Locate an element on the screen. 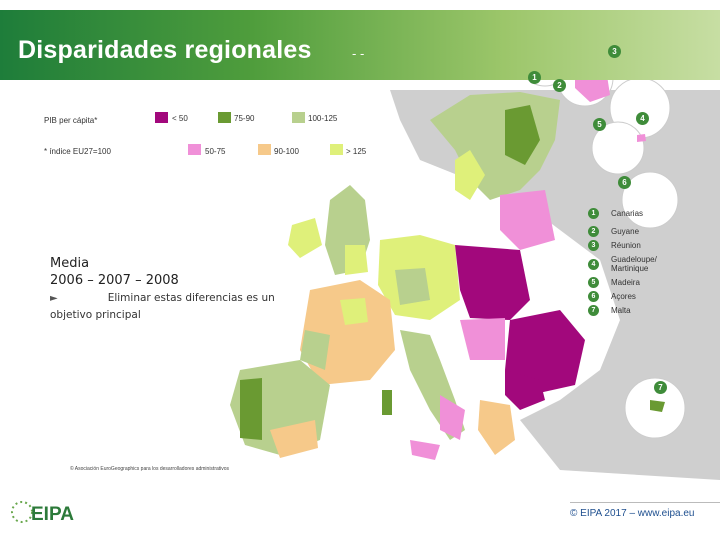 This screenshot has width=720, height=540. region-name: Réunion is located at coordinates (626, 245).